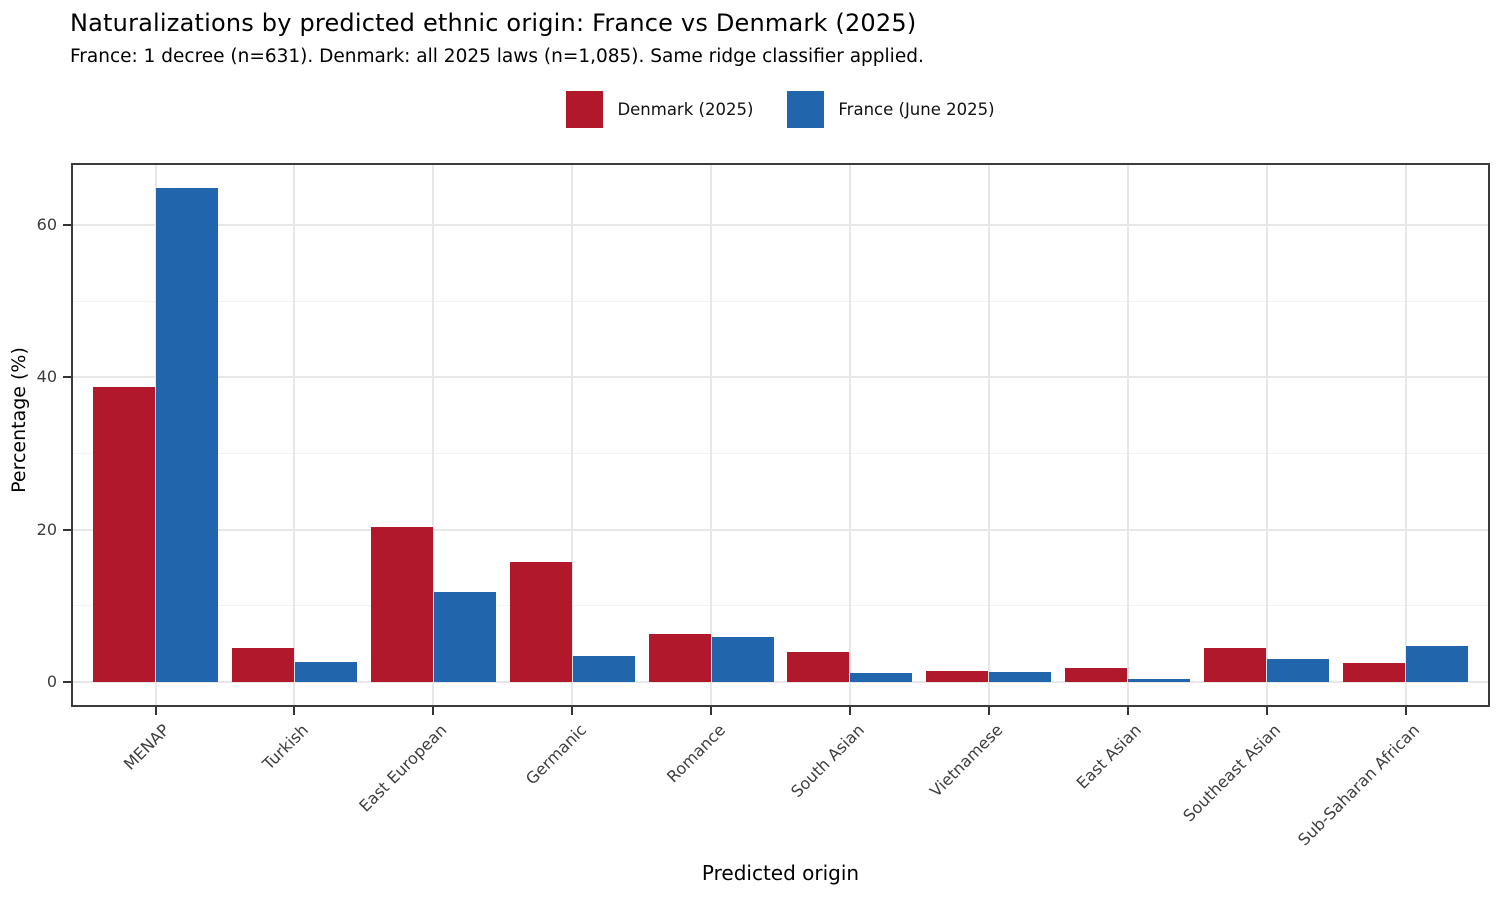  What do you see at coordinates (849, 435) in the screenshot?
I see `gridline-x-south-asian` at bounding box center [849, 435].